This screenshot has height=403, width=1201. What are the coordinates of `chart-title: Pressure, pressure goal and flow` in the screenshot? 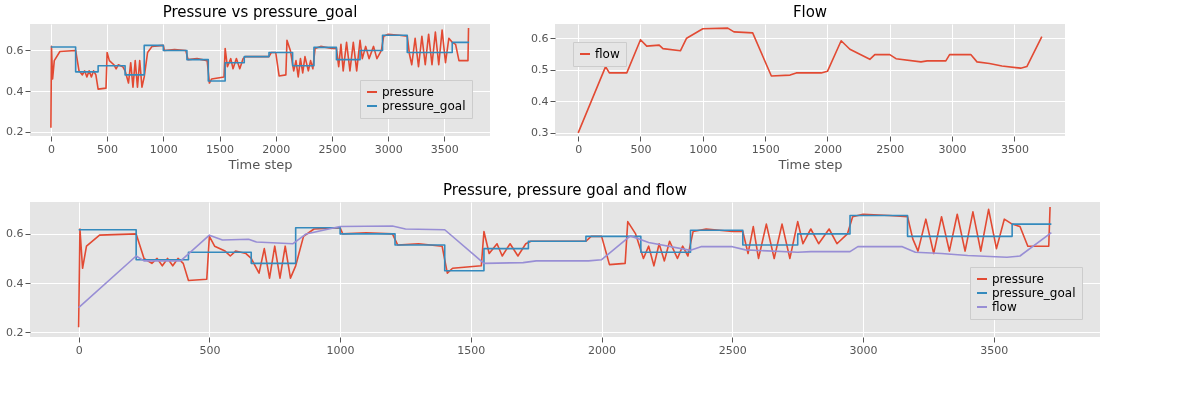 It's located at (565, 190).